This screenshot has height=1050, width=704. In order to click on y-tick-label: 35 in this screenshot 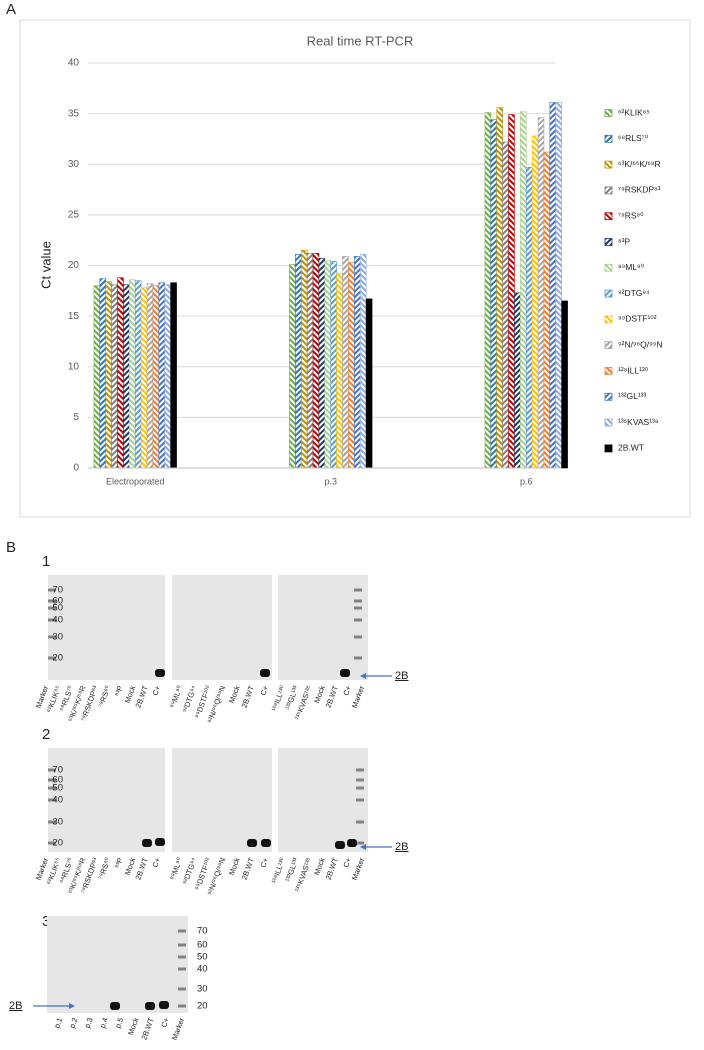, I will do `click(74, 113)`.